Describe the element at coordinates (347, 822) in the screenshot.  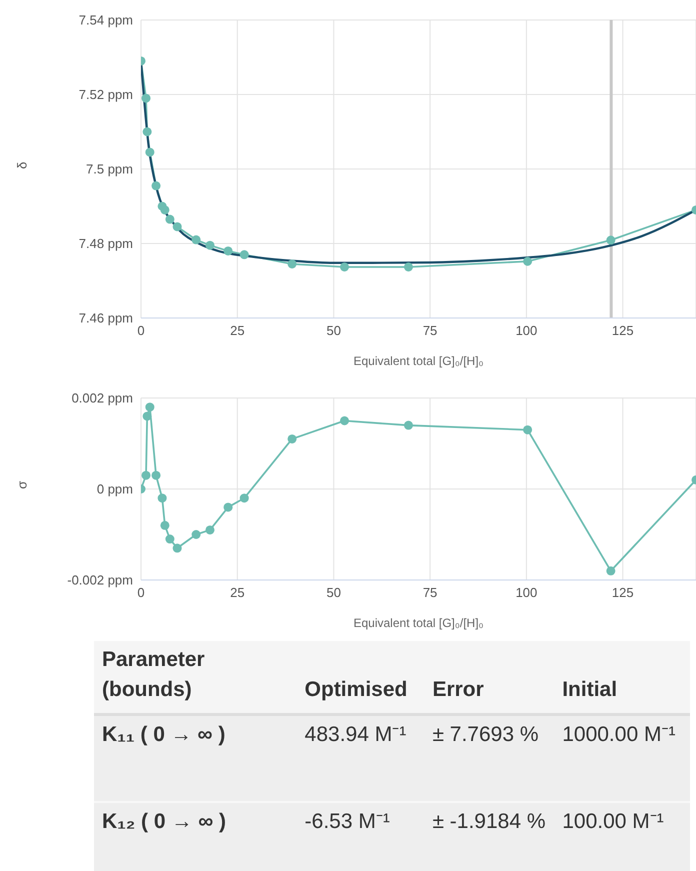
I see `text: -6.53 M⁻¹` at that location.